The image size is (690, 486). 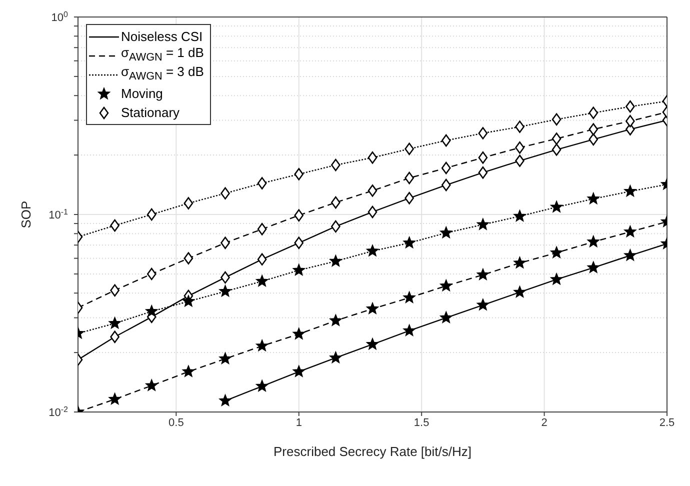 I want to click on y-tick-label: 10$^{0}$, so click(x=60, y=17).